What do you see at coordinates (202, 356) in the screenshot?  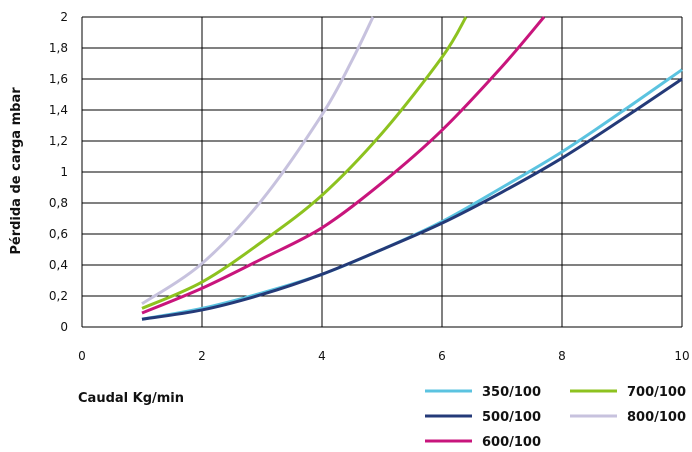 I see `x-tick-label: 2` at bounding box center [202, 356].